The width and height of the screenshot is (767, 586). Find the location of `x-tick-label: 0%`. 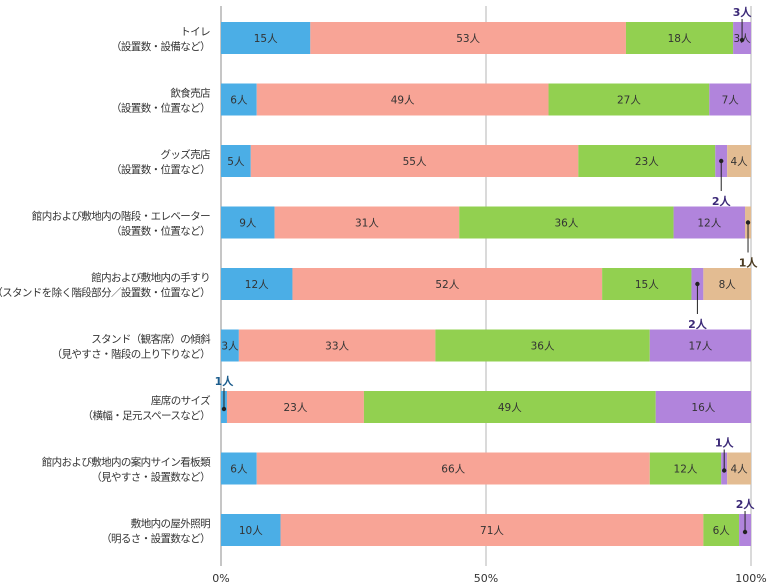

x-tick-label: 0% is located at coordinates (220, 578).